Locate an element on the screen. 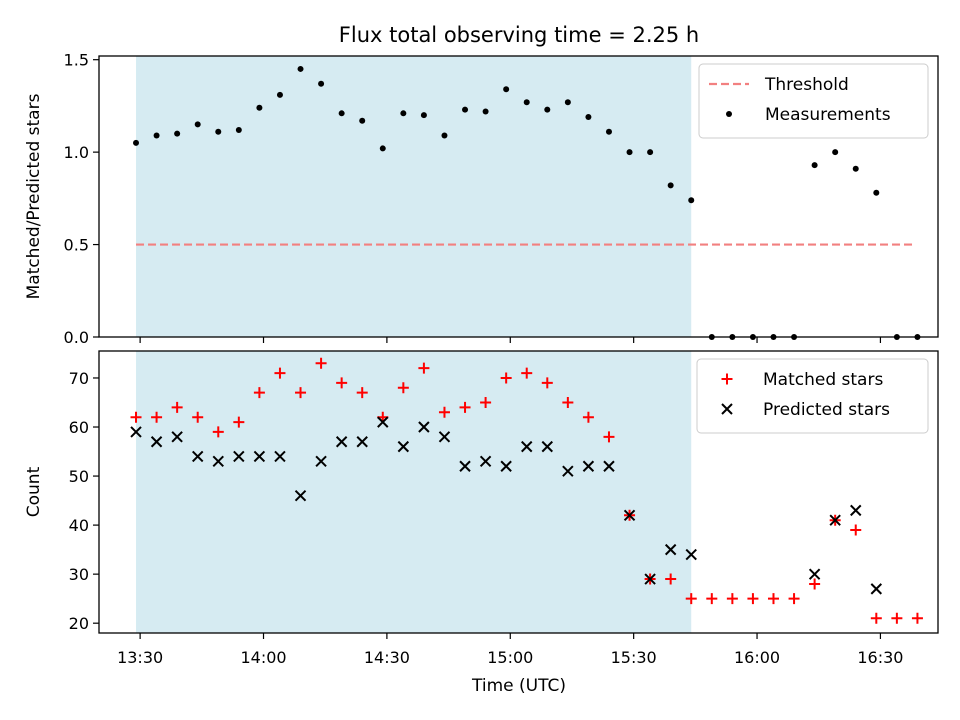 The width and height of the screenshot is (960, 720). x-tick-label: 13:30 is located at coordinates (140, 657).